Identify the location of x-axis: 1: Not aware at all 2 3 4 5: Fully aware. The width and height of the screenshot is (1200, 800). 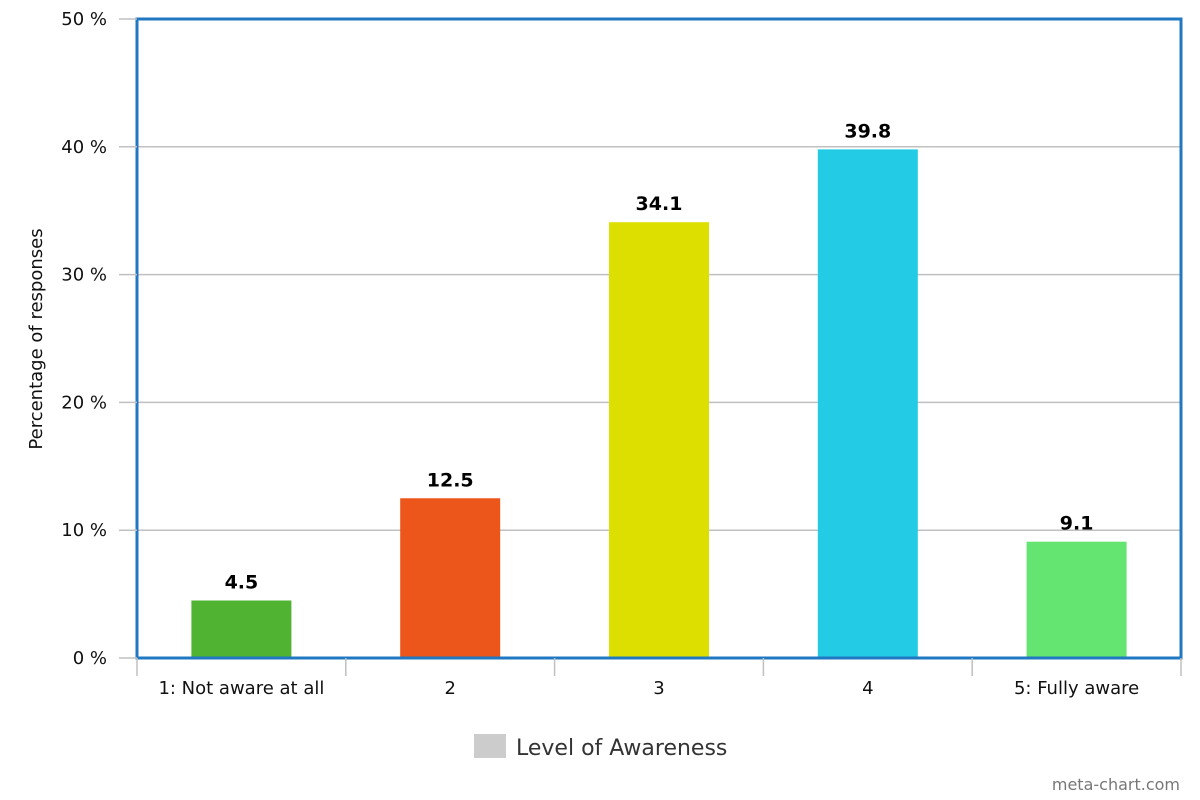
(659, 678).